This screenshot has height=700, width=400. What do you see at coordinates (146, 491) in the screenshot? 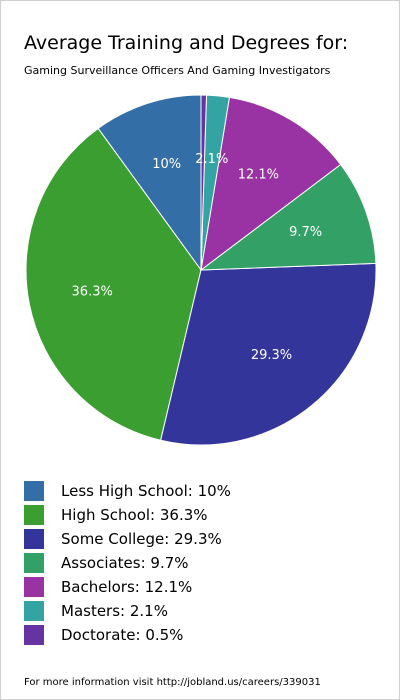
I see `legend-label: Less High School: 10%` at bounding box center [146, 491].